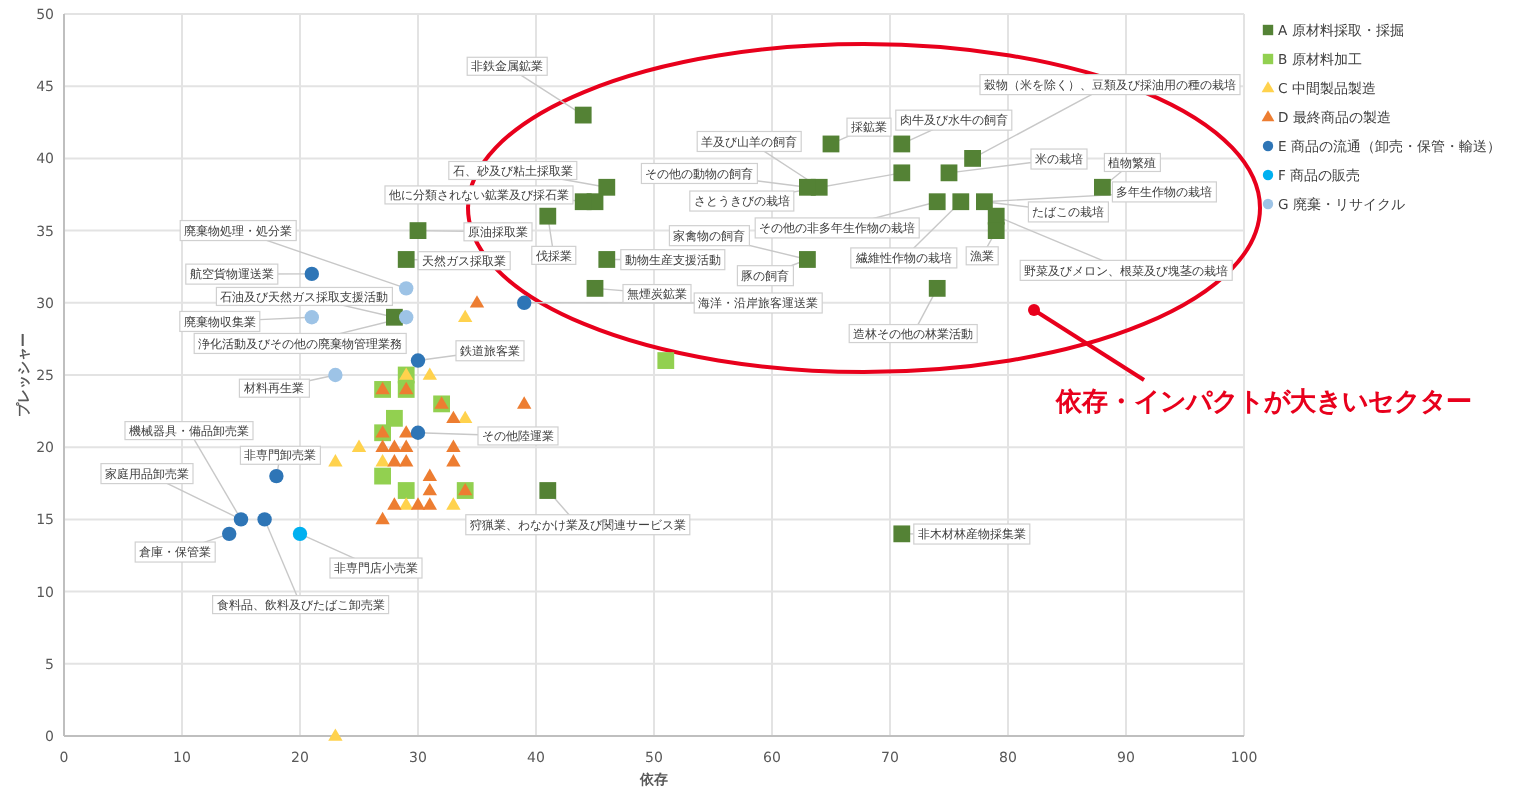 The height and width of the screenshot is (796, 1520). What do you see at coordinates (1263, 403) in the screenshot?
I see `annotation: 依存・インパクトが大きいセクター` at bounding box center [1263, 403].